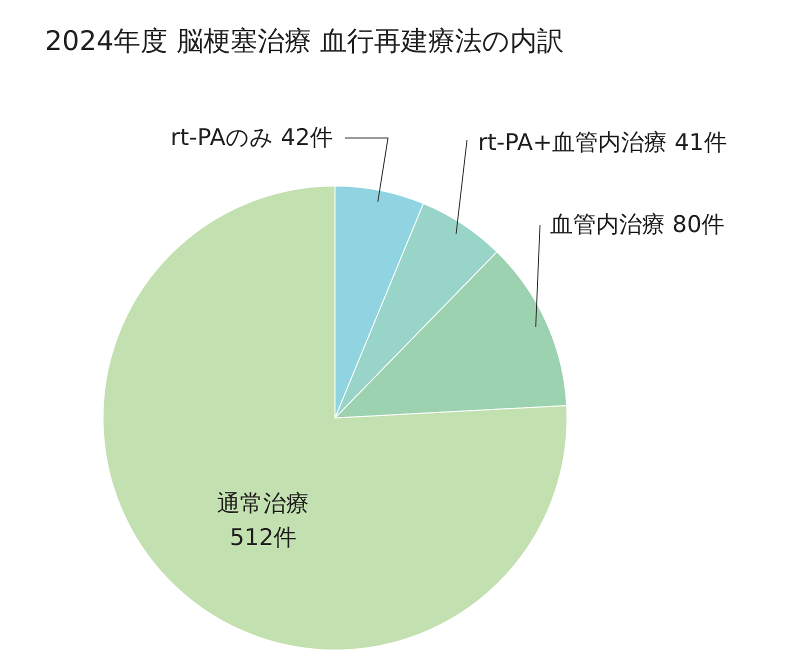 The height and width of the screenshot is (660, 806). What do you see at coordinates (602, 143) in the screenshot?
I see `slice-label: rt-PA+血管内治療 41件` at bounding box center [602, 143].